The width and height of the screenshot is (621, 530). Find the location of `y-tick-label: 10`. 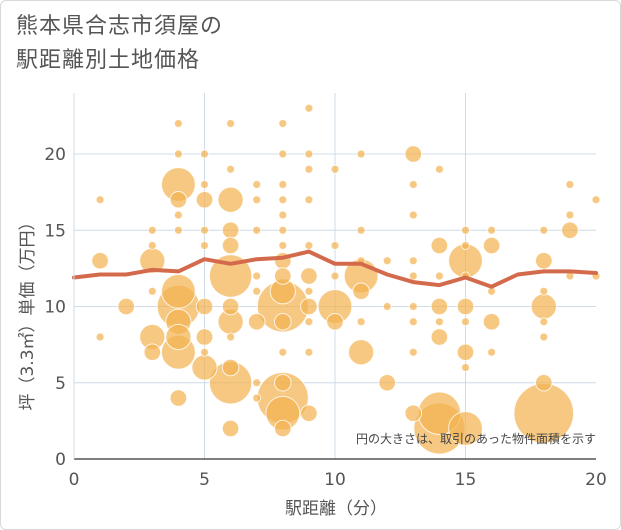

y-tick-label: 10 is located at coordinates (55, 308).